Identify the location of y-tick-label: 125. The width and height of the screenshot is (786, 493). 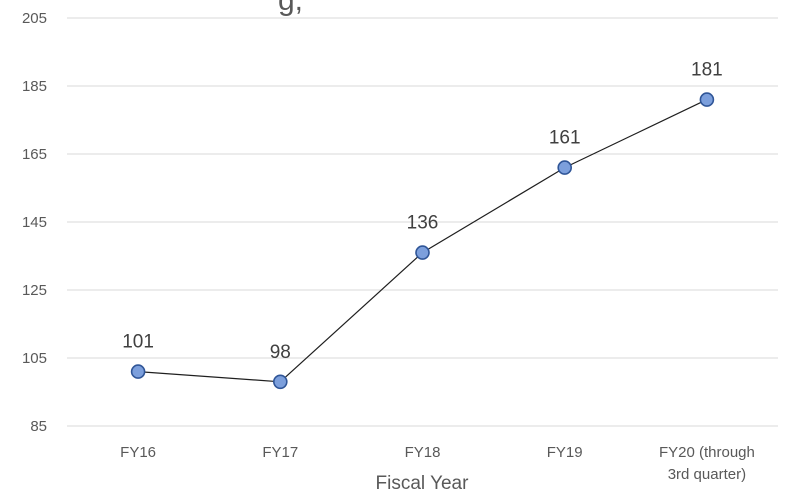
(34, 290).